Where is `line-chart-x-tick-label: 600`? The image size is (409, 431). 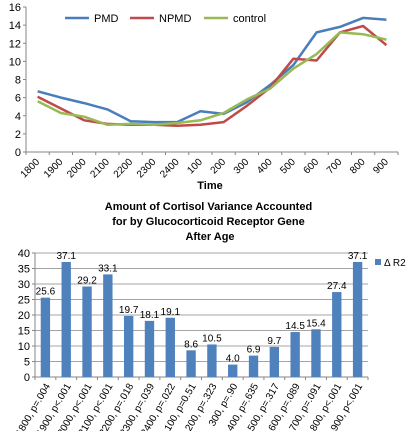 line-chart-x-tick-label: 600 is located at coordinates (312, 167).